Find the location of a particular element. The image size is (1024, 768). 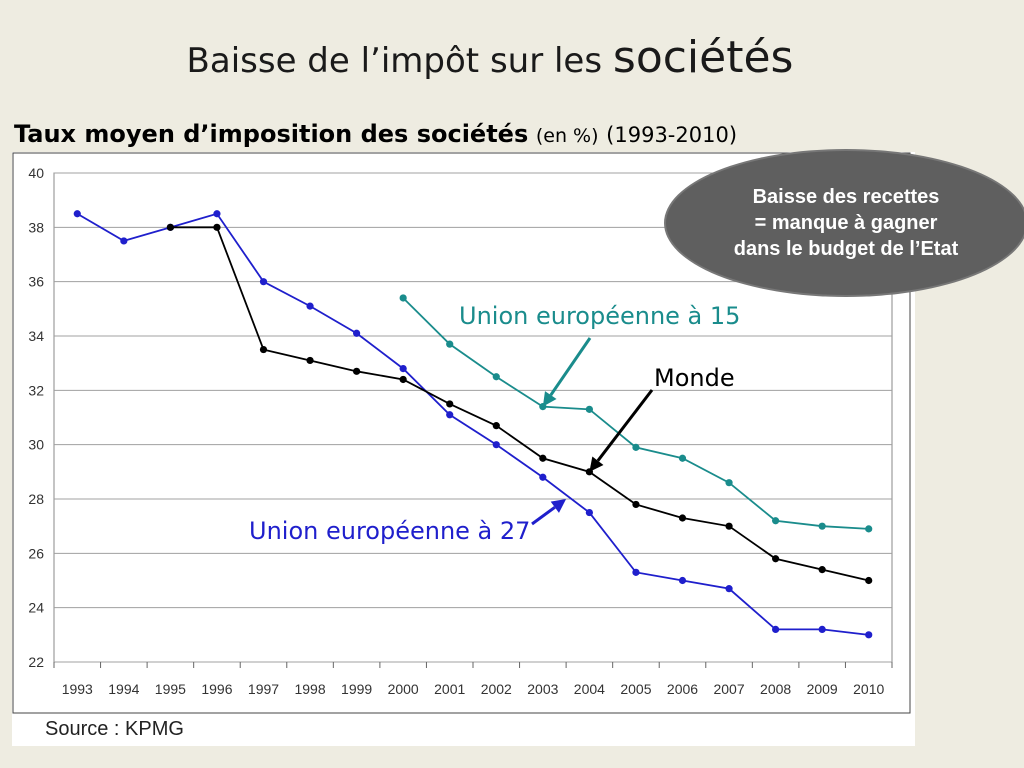

x-tick-label: 2007 is located at coordinates (728, 689).